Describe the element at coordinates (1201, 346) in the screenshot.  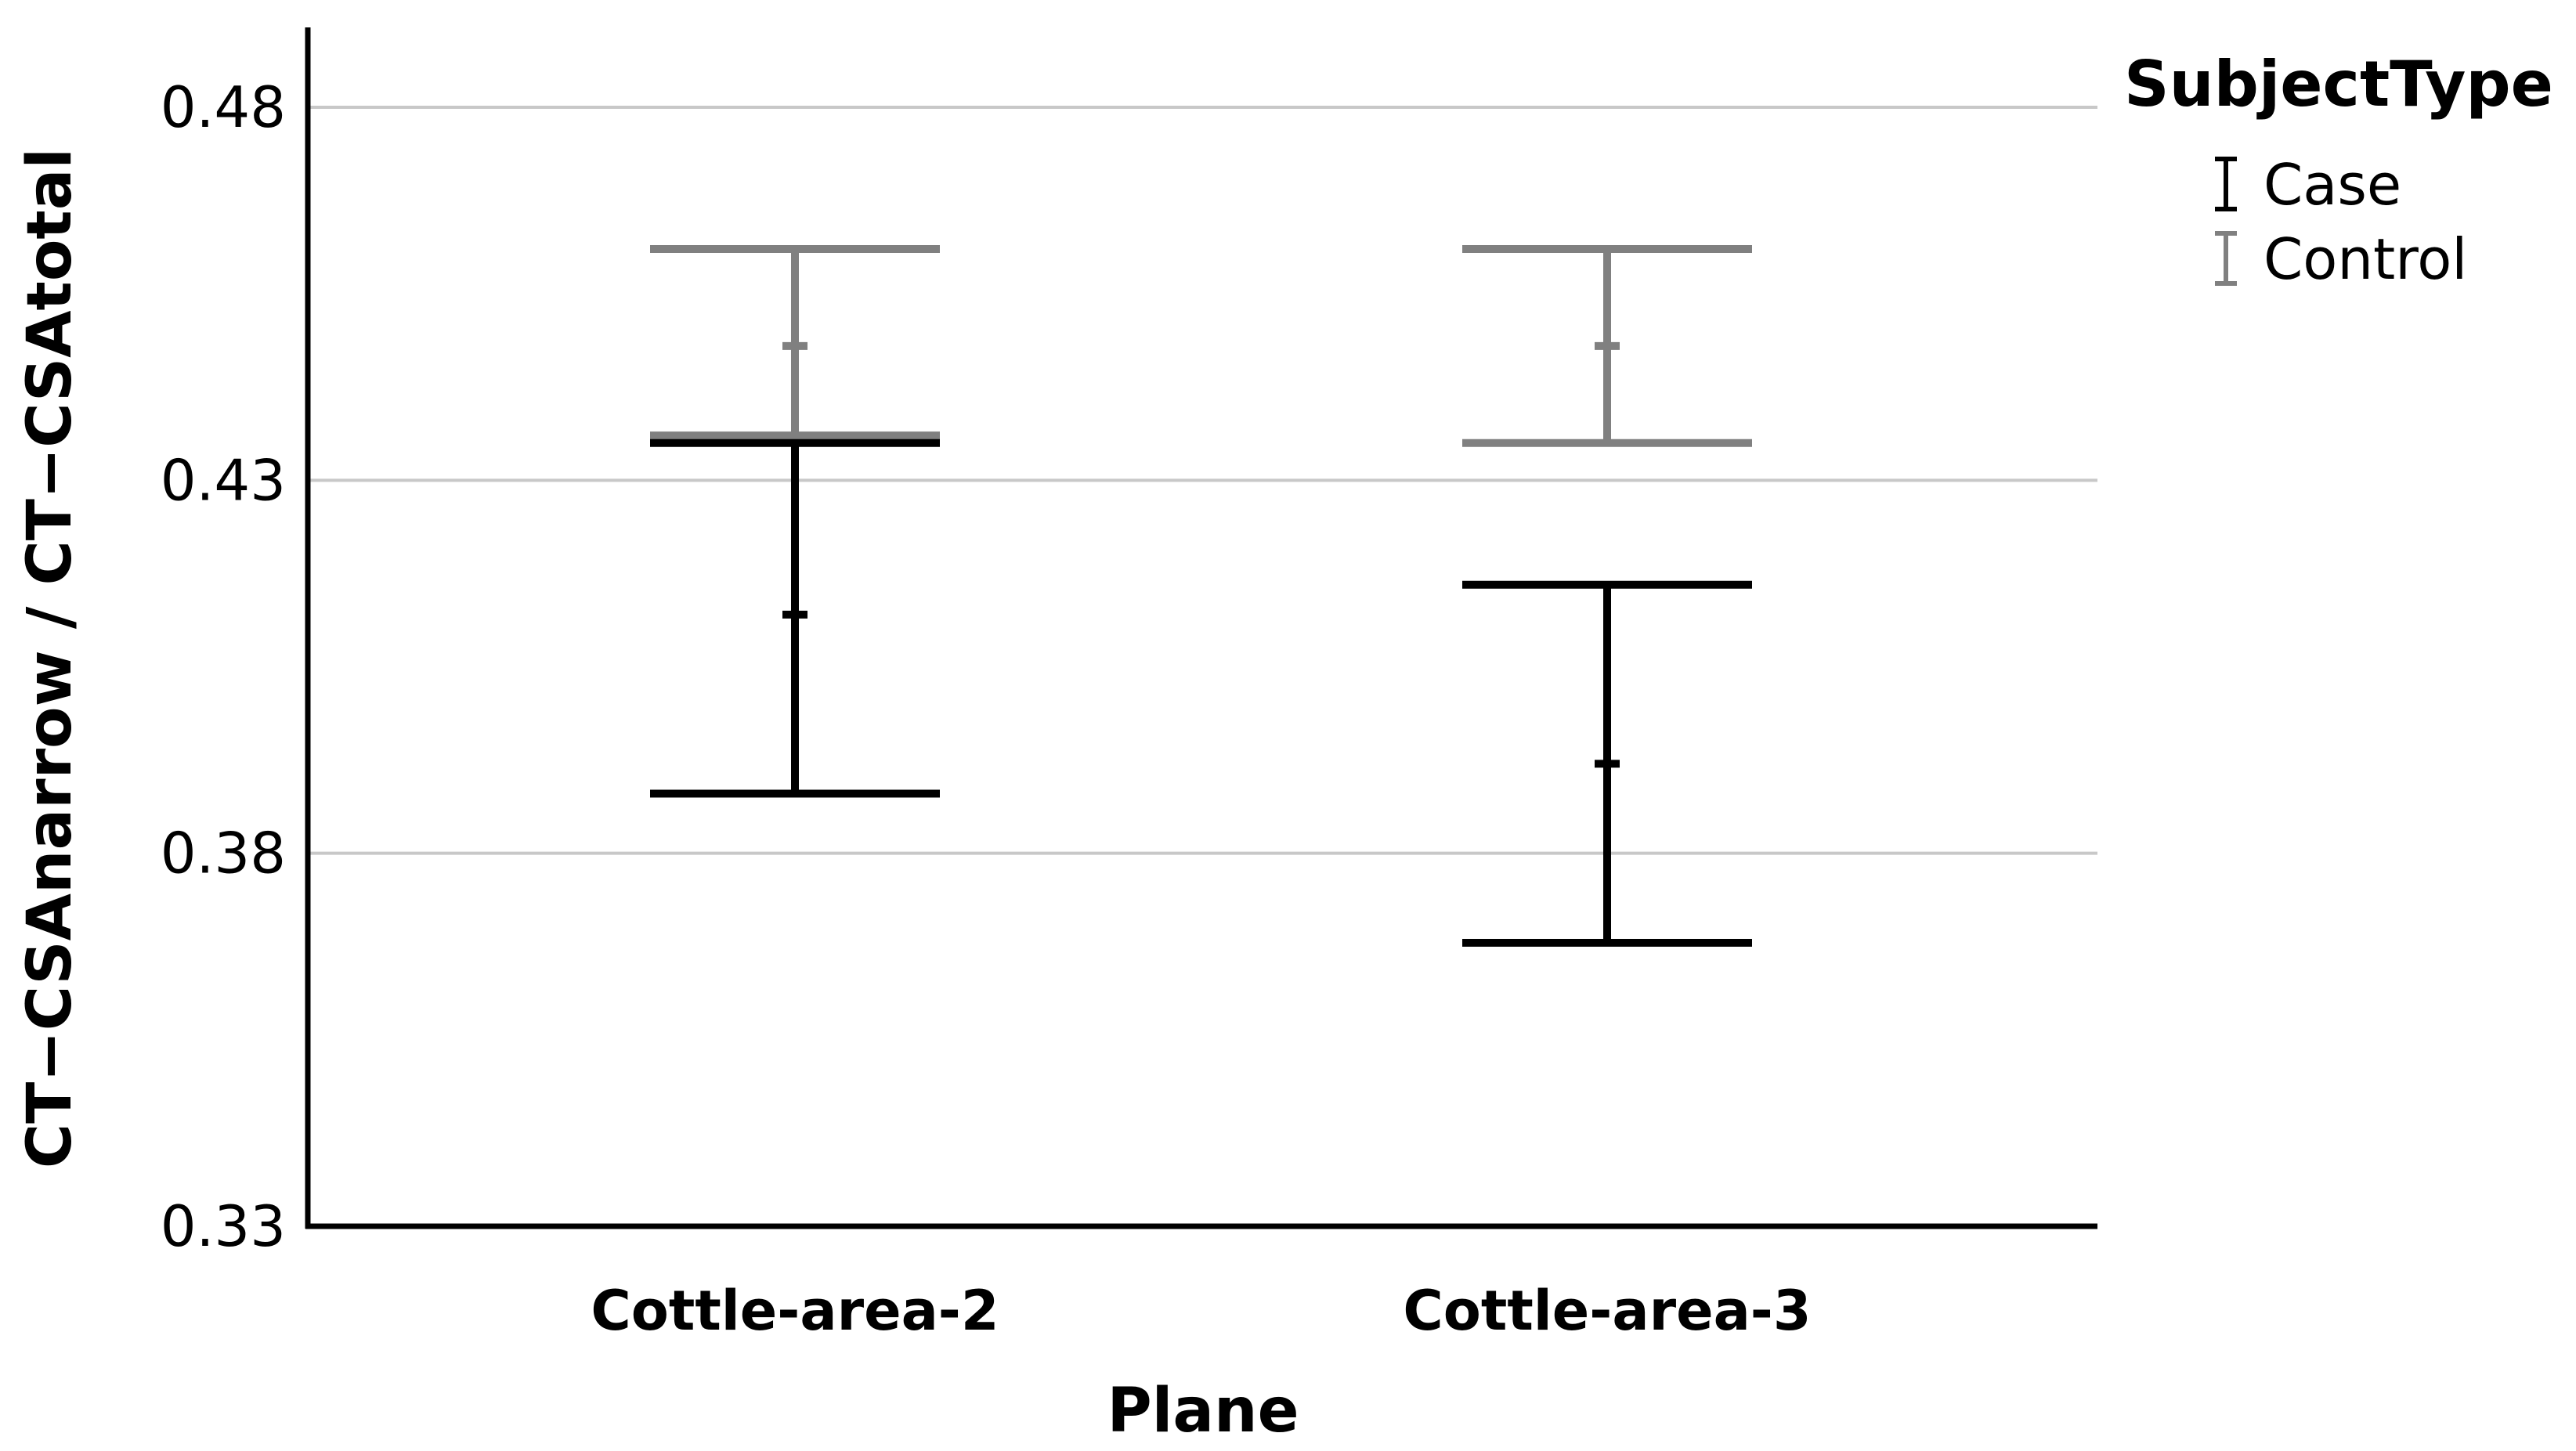
I see `series-control` at that location.